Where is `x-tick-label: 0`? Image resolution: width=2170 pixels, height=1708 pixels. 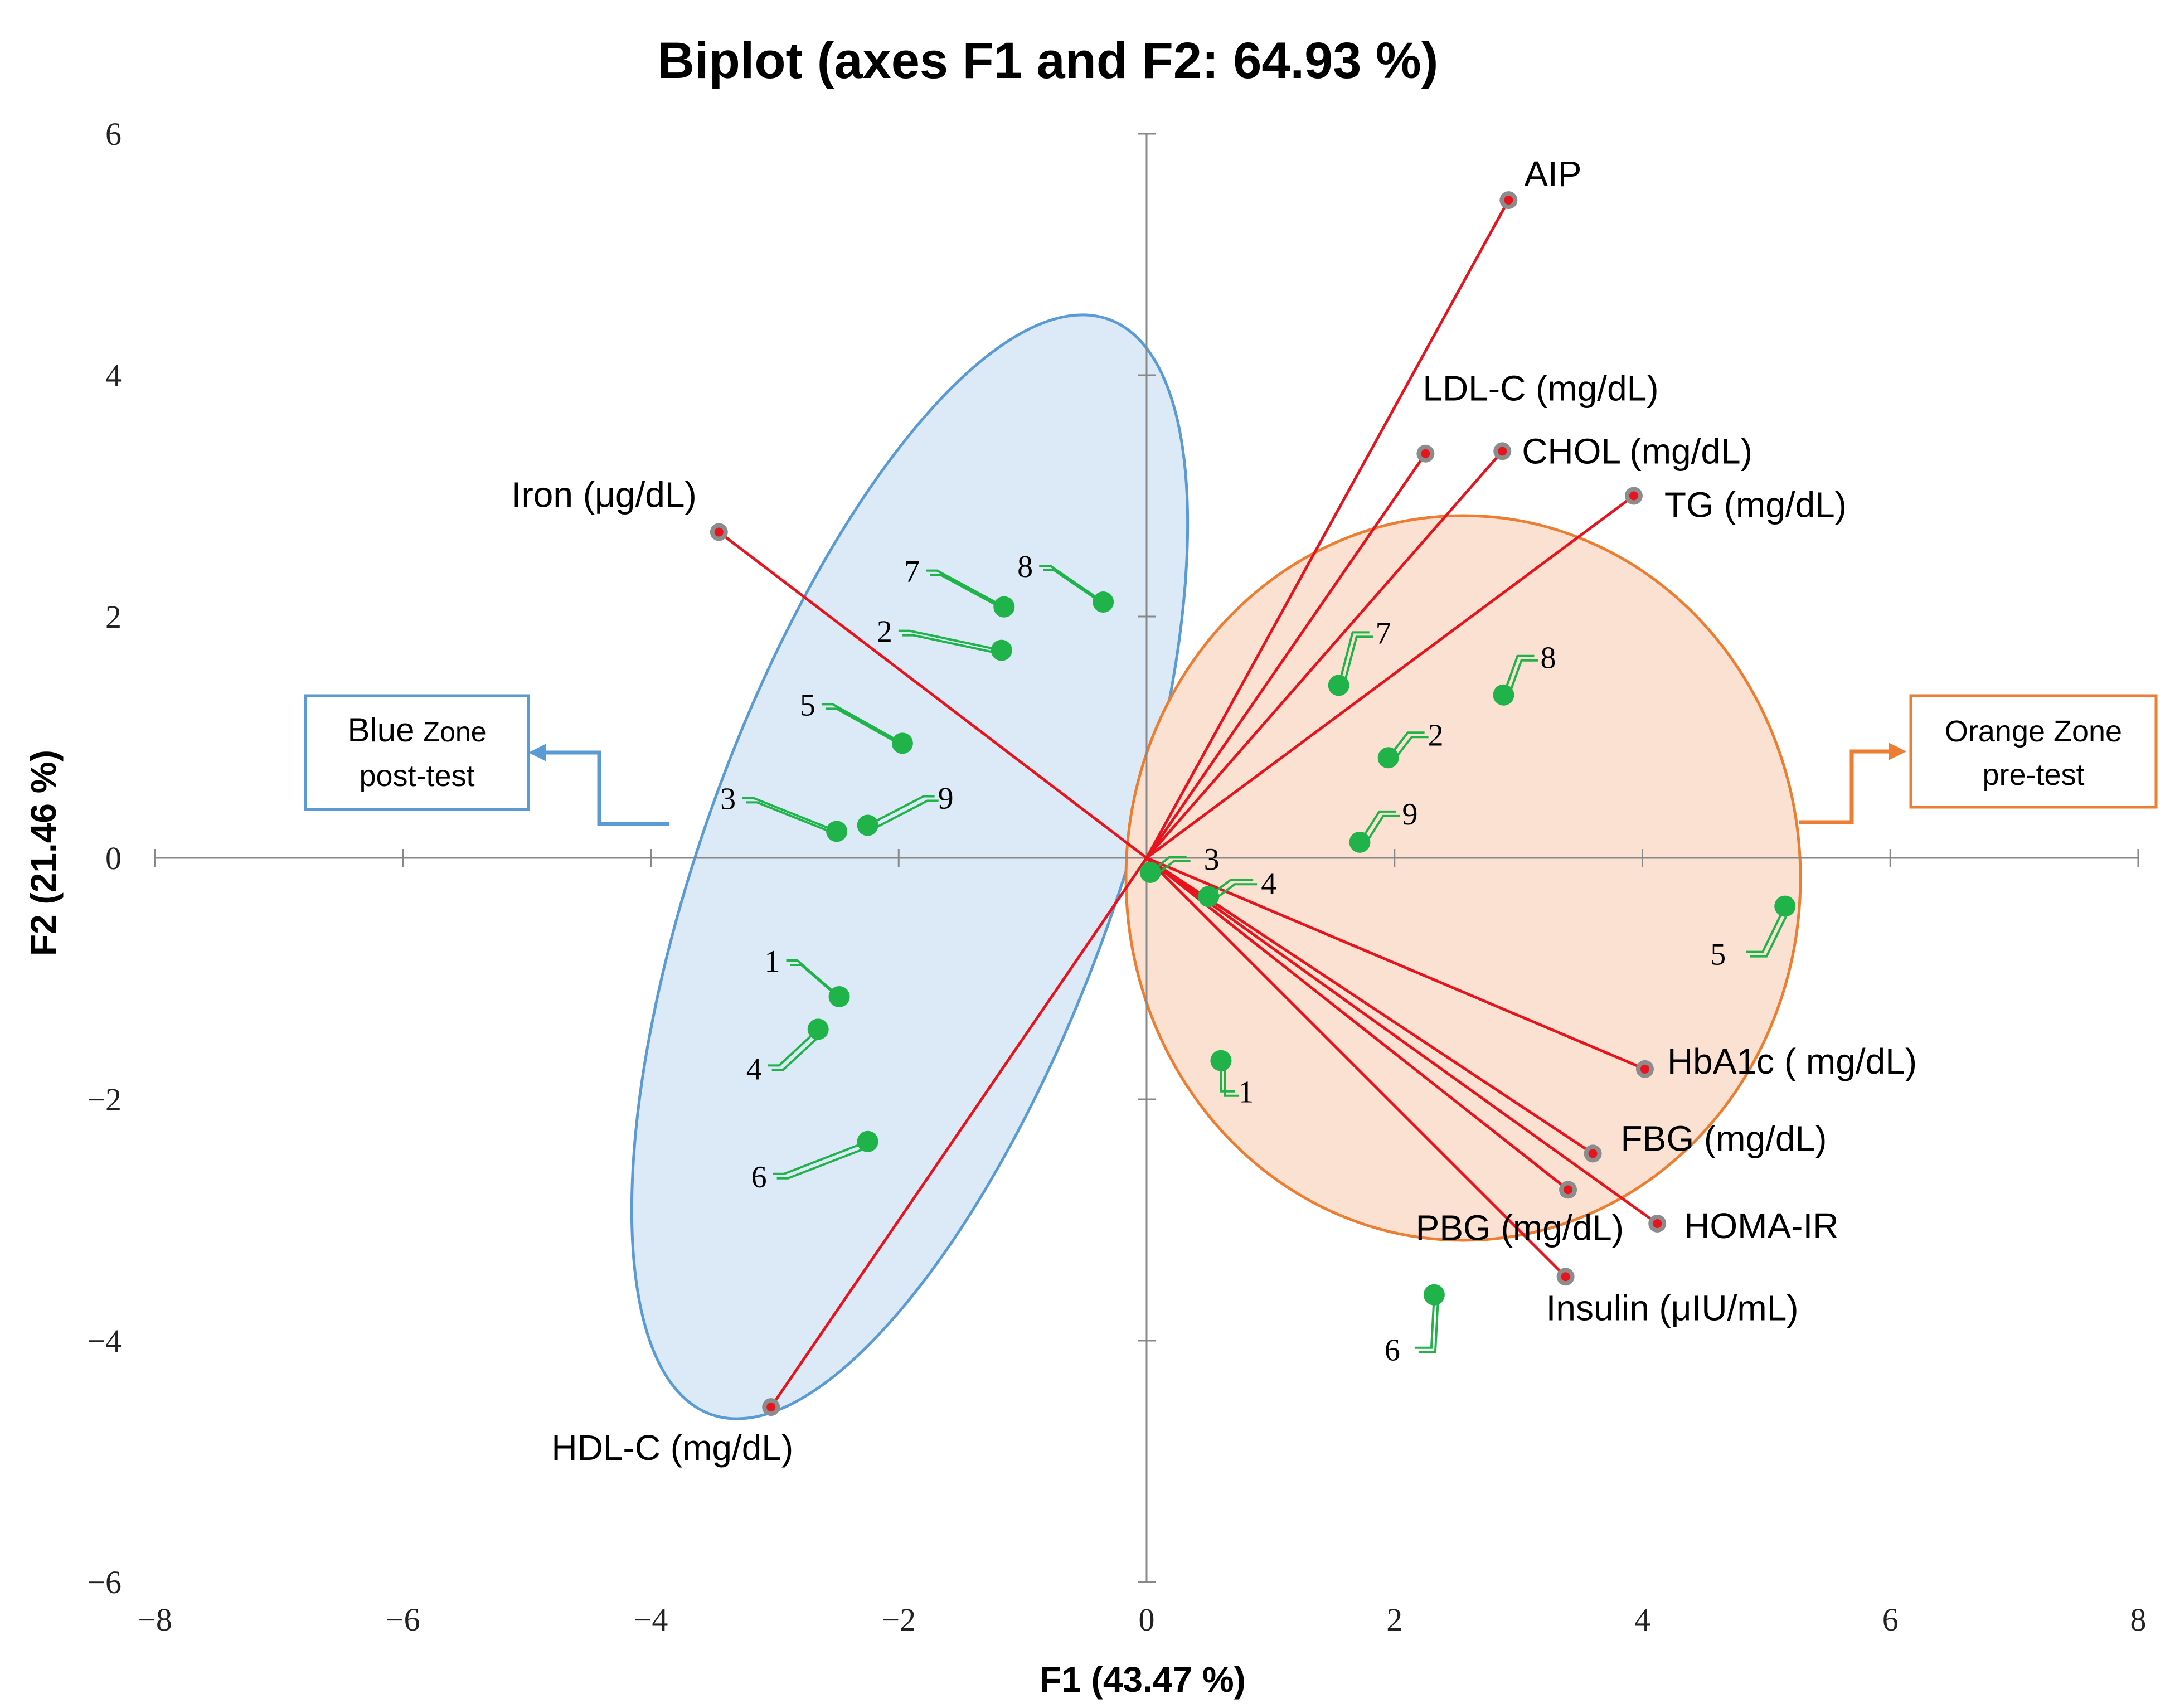 x-tick-label: 0 is located at coordinates (1147, 1620).